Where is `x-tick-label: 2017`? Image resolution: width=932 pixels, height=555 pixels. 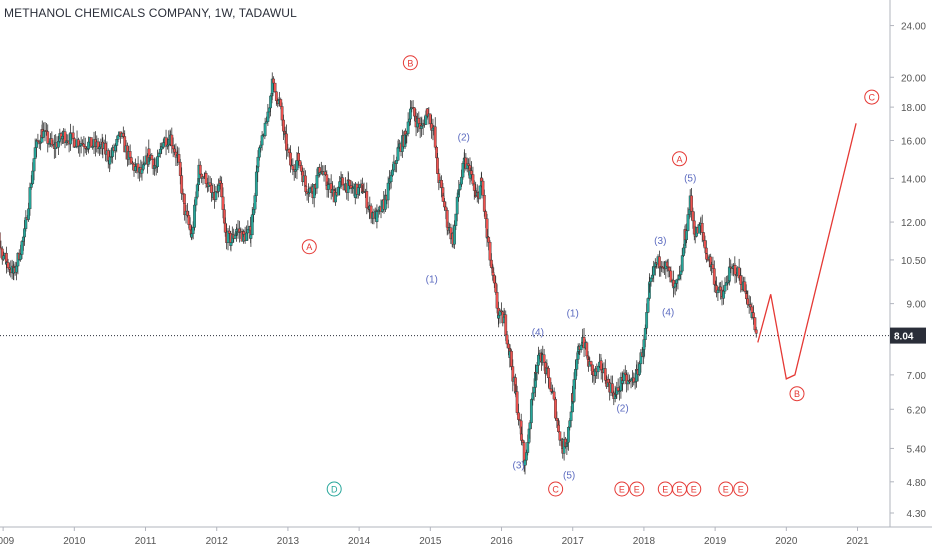 x-tick-label: 2017 is located at coordinates (573, 541).